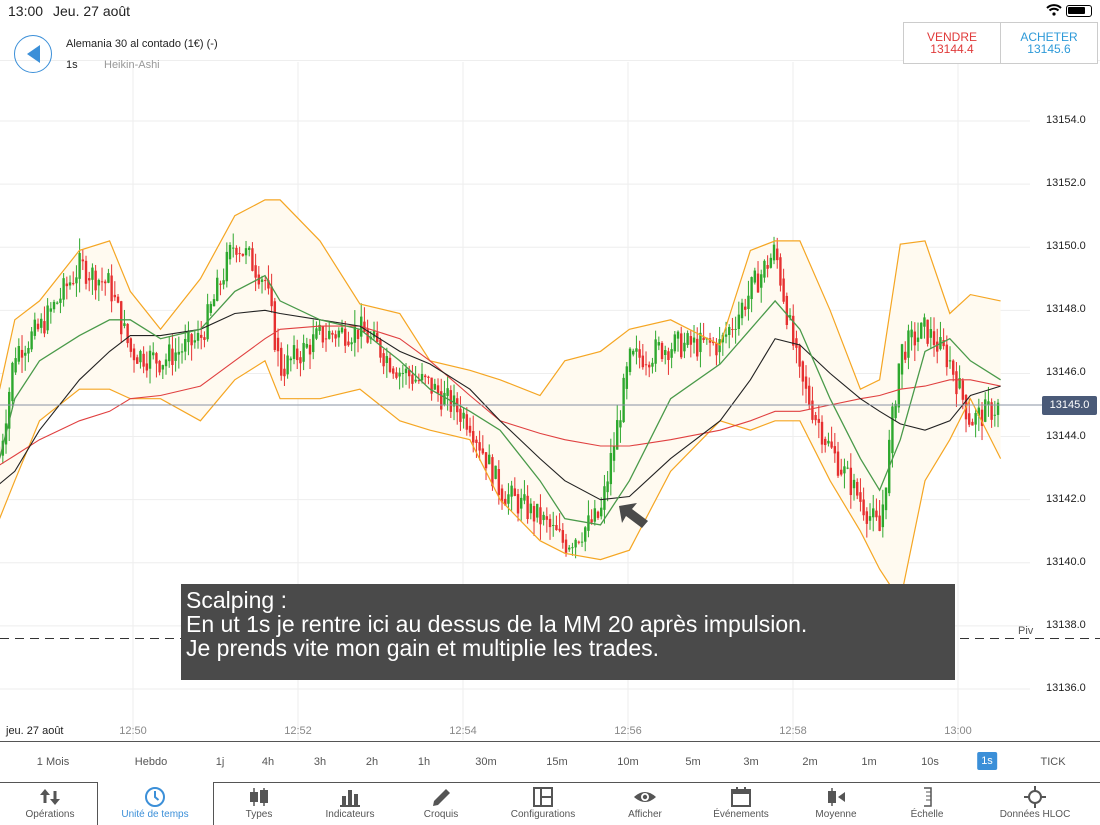 Image resolution: width=1100 pixels, height=825 pixels. I want to click on buy-button: ACHETER 13145.6, so click(1048, 43).